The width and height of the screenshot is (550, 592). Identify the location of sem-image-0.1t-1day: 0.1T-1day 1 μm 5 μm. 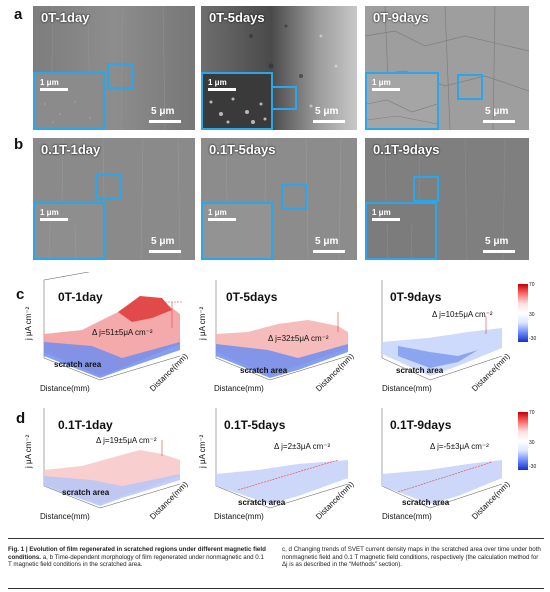
(114, 199).